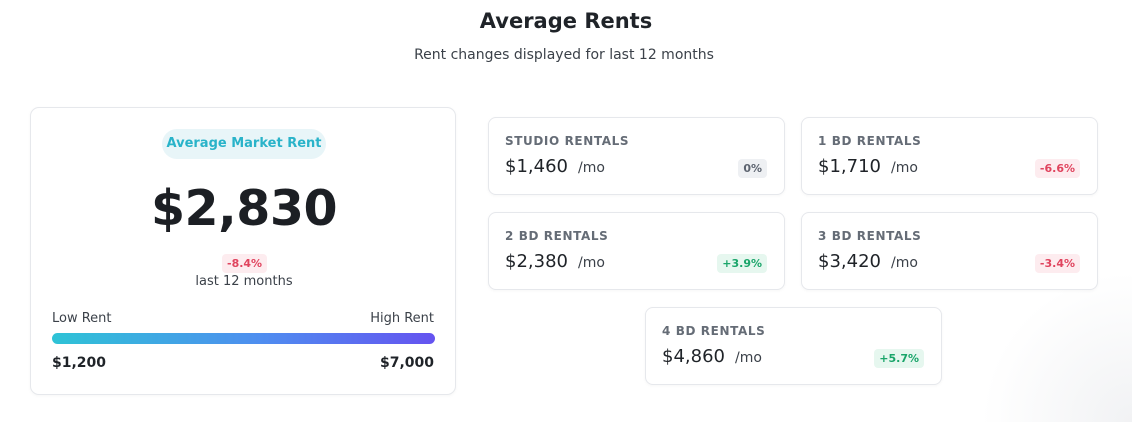 This screenshot has width=1132, height=422. What do you see at coordinates (567, 141) in the screenshot?
I see `rental-type-label: STUDIO RENTALS` at bounding box center [567, 141].